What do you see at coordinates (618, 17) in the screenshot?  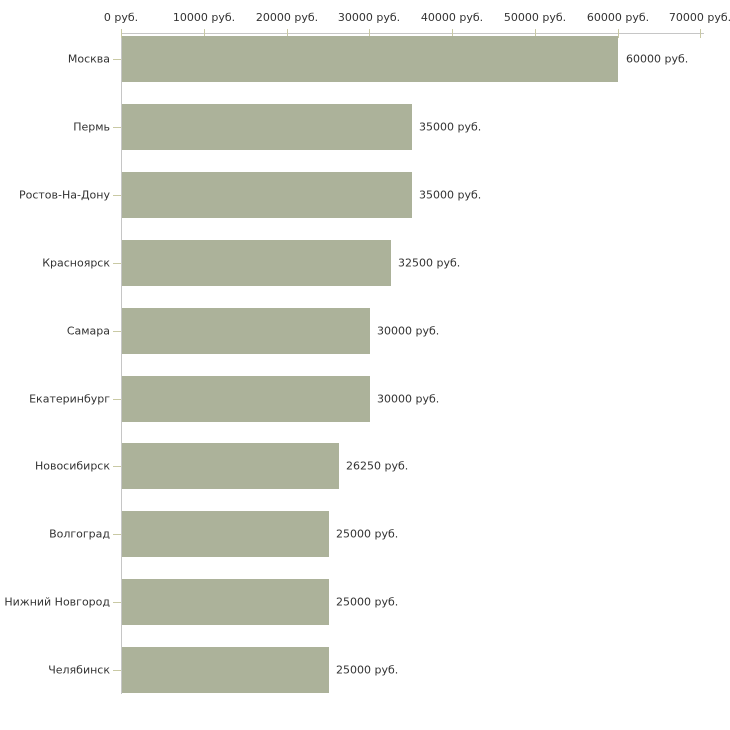 I see `x-axis-tick-label: 60000 руб.` at bounding box center [618, 17].